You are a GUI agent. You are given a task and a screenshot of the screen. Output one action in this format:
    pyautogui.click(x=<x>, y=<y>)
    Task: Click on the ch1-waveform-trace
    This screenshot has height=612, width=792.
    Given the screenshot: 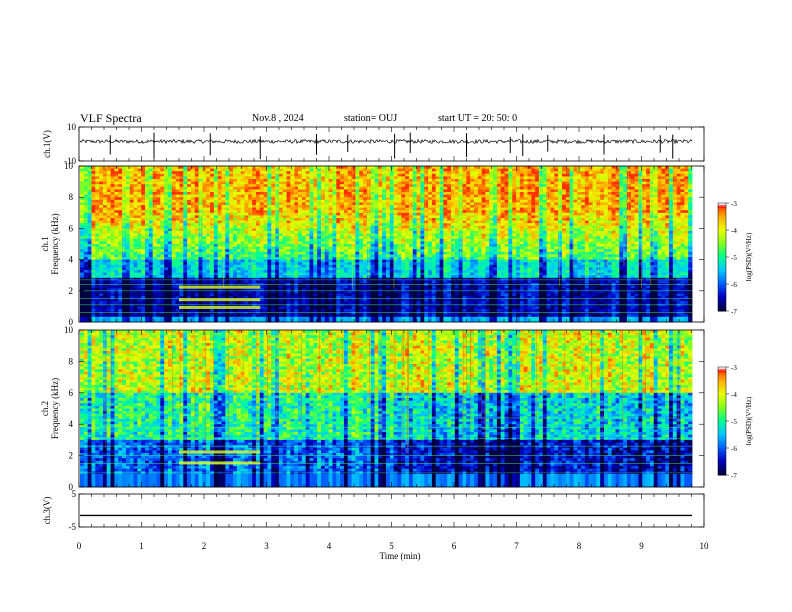 What is the action you would take?
    pyautogui.click(x=386, y=141)
    